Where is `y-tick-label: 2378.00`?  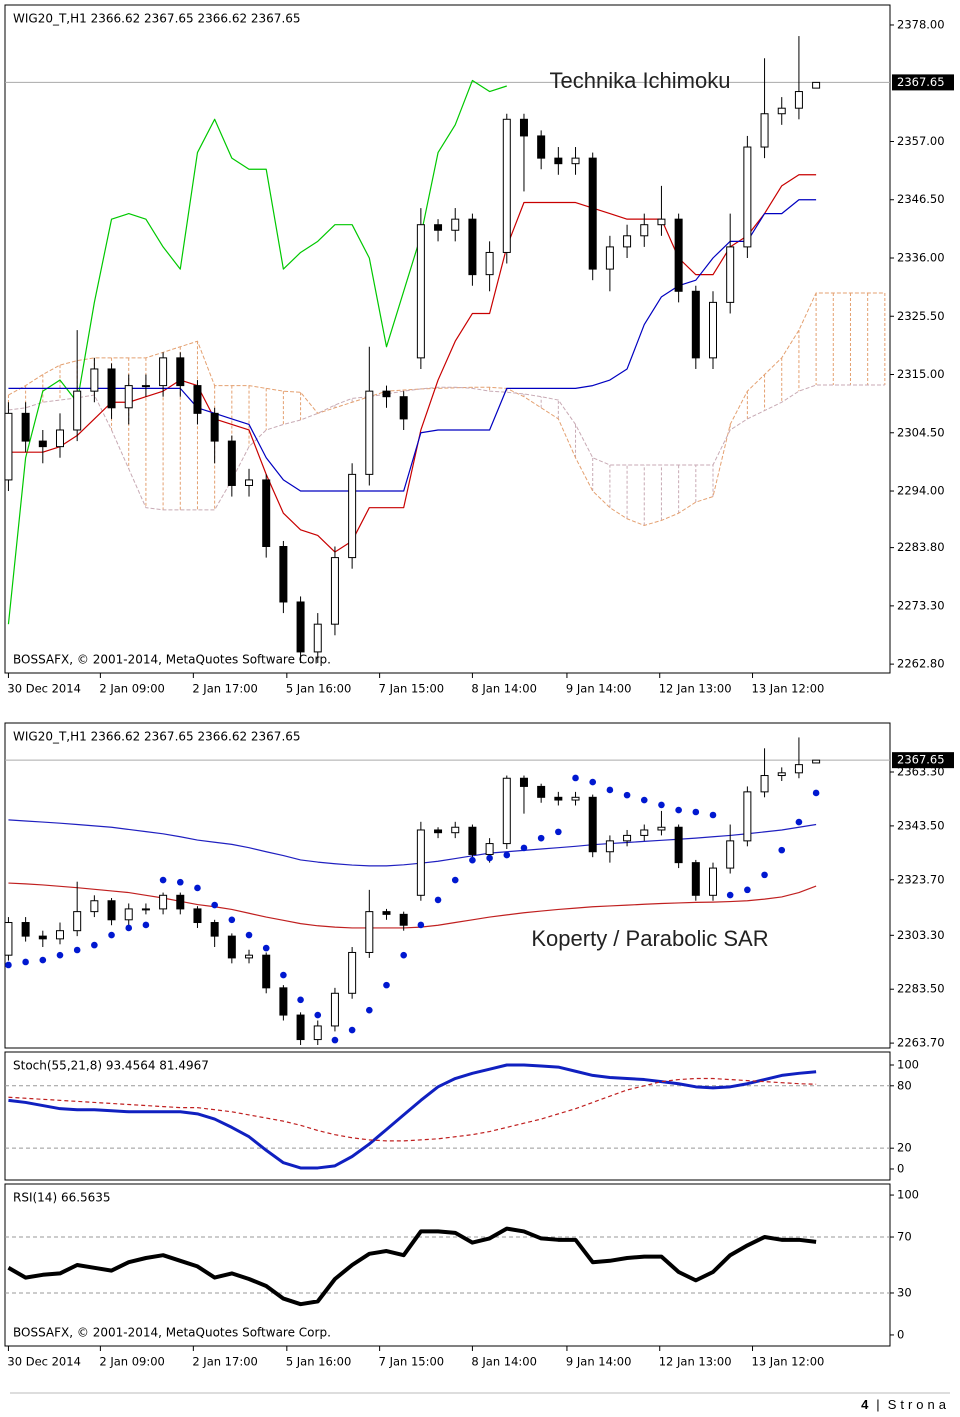 y-tick-label: 2378.00 is located at coordinates (921, 24).